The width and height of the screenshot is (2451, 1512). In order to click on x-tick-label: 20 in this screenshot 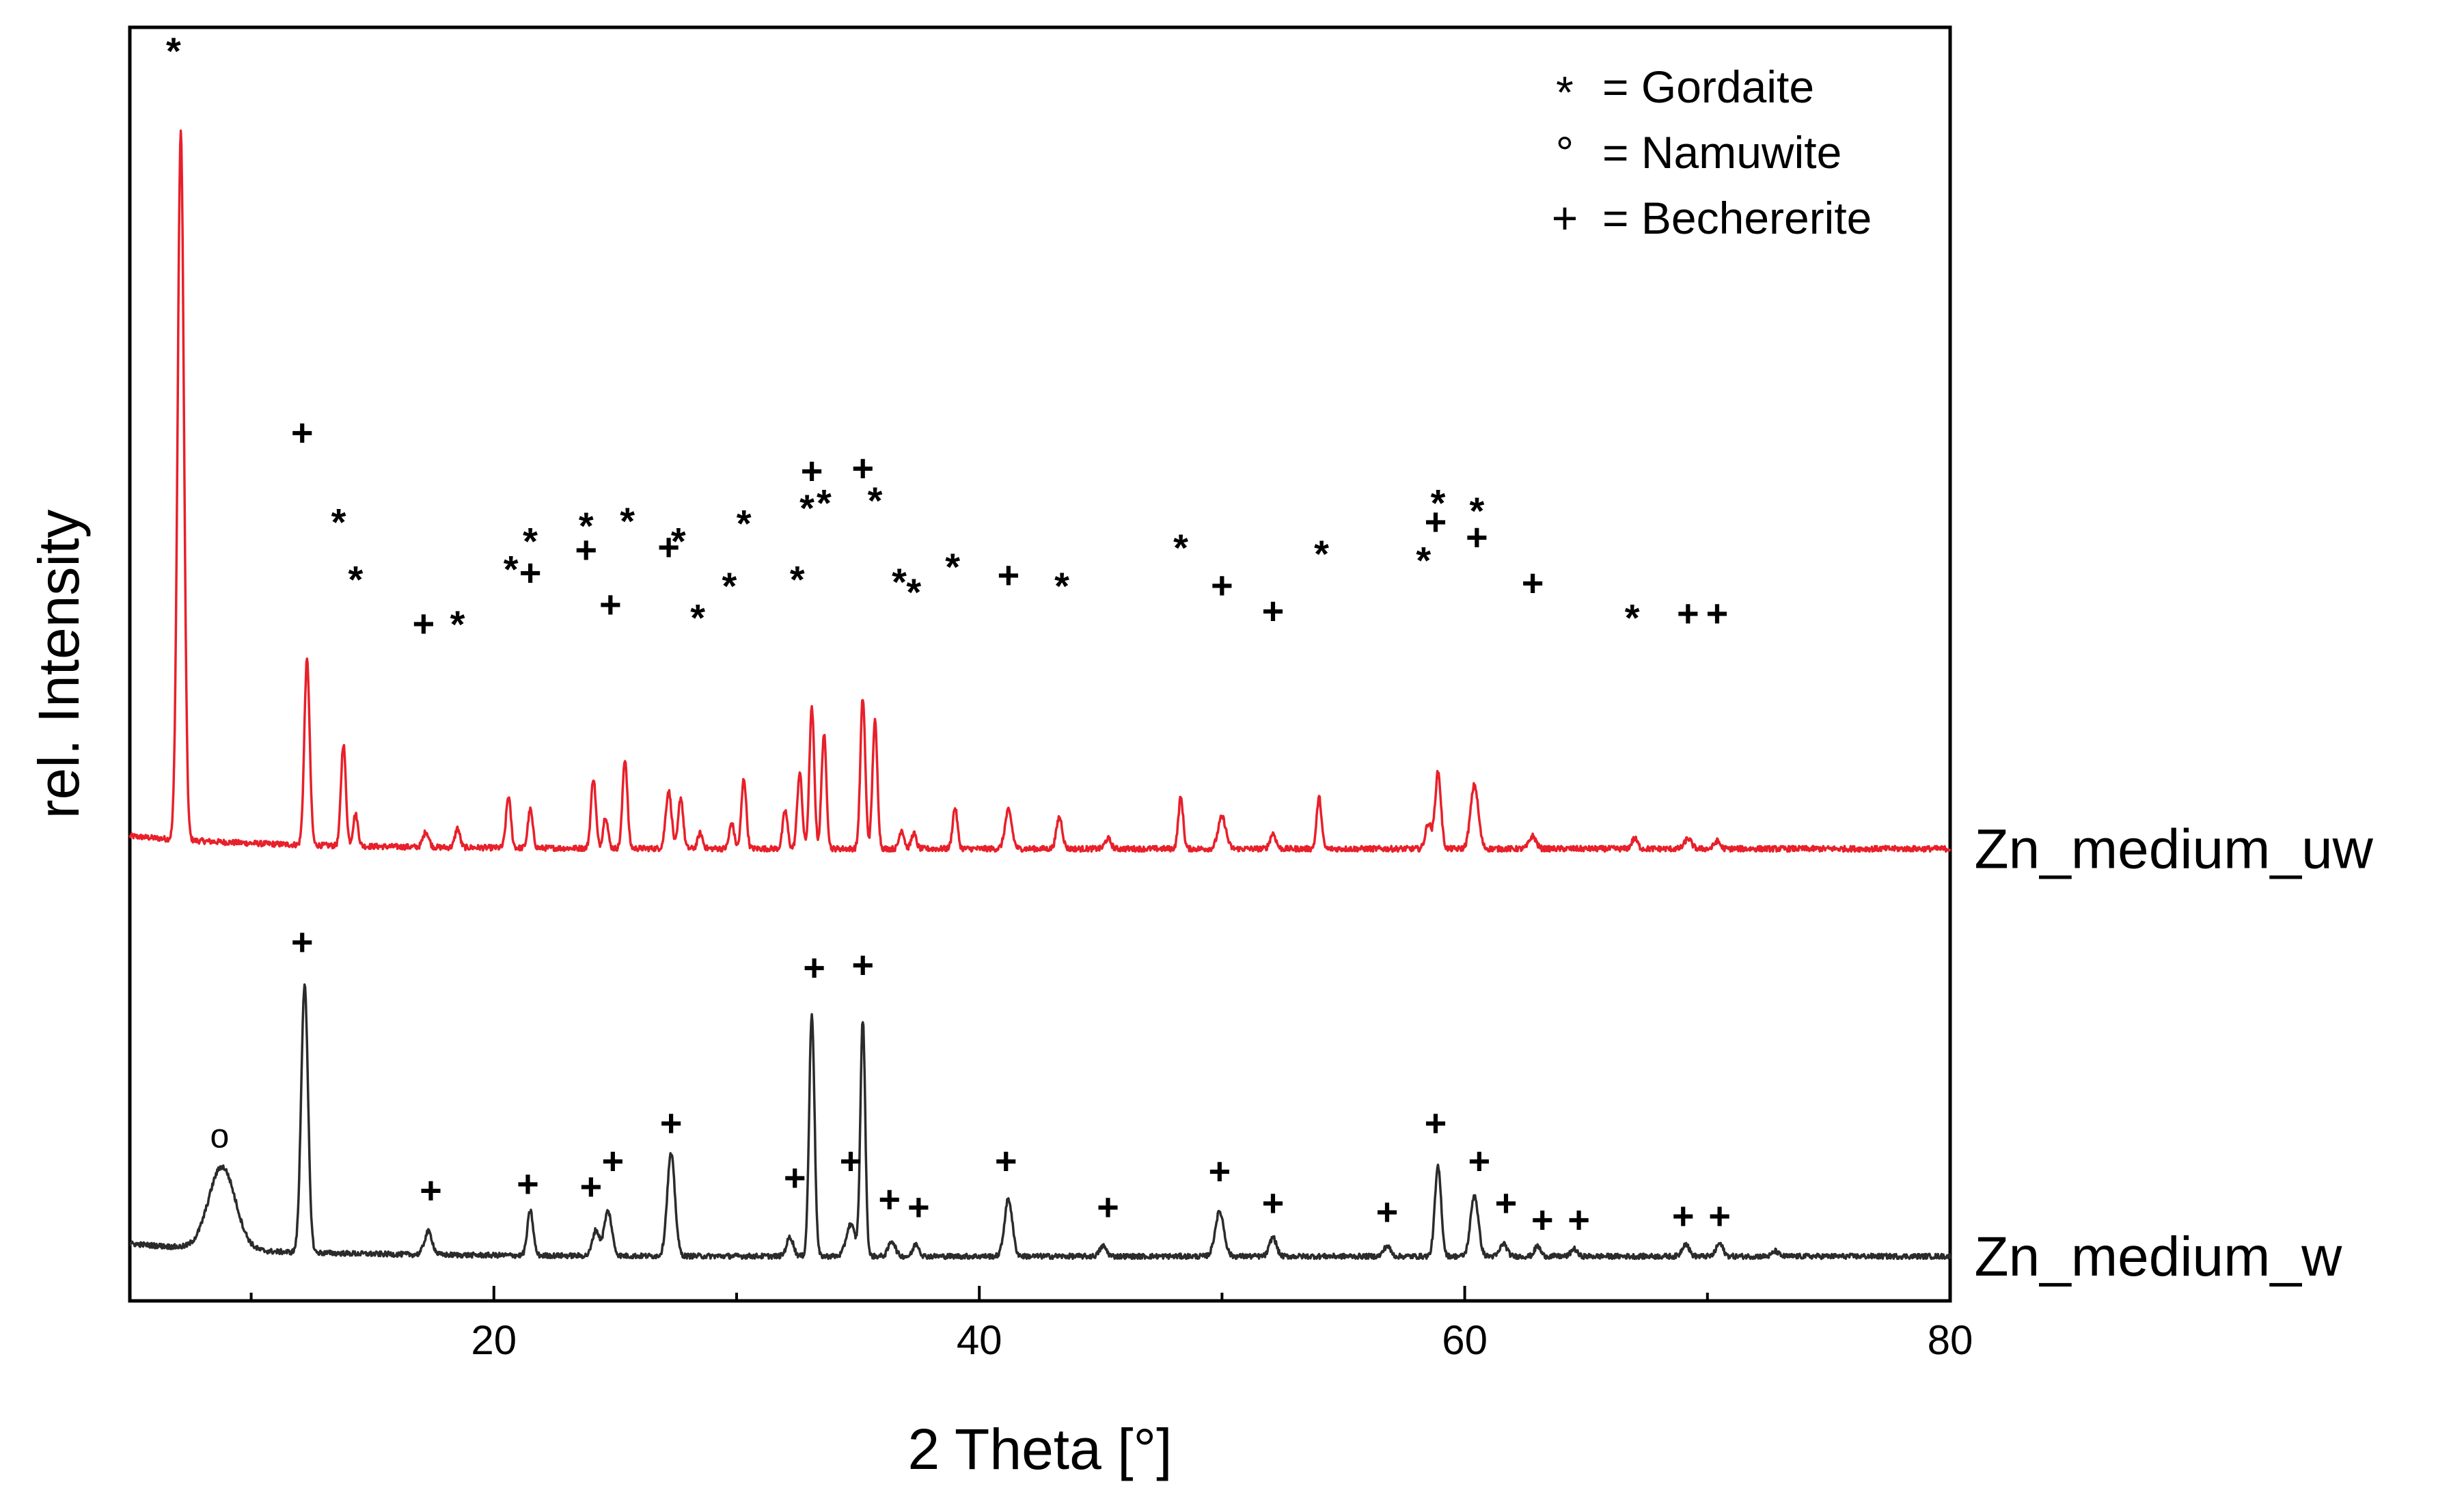, I will do `click(494, 1340)`.